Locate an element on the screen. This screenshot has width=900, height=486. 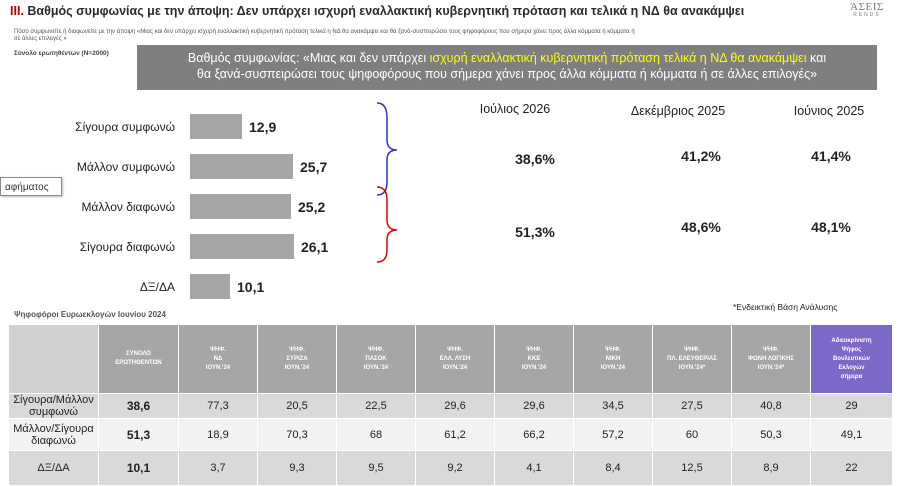
table-column-header: ΨΗΦ. ΚΚΕ ΙΟΥΝ.'24 is located at coordinates (534, 359).